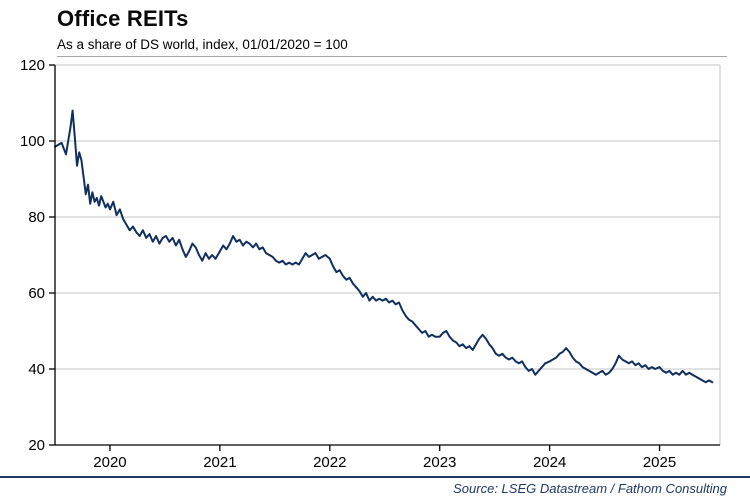 The image size is (750, 500). What do you see at coordinates (109, 462) in the screenshot?
I see `x-tick-label: 2020` at bounding box center [109, 462].